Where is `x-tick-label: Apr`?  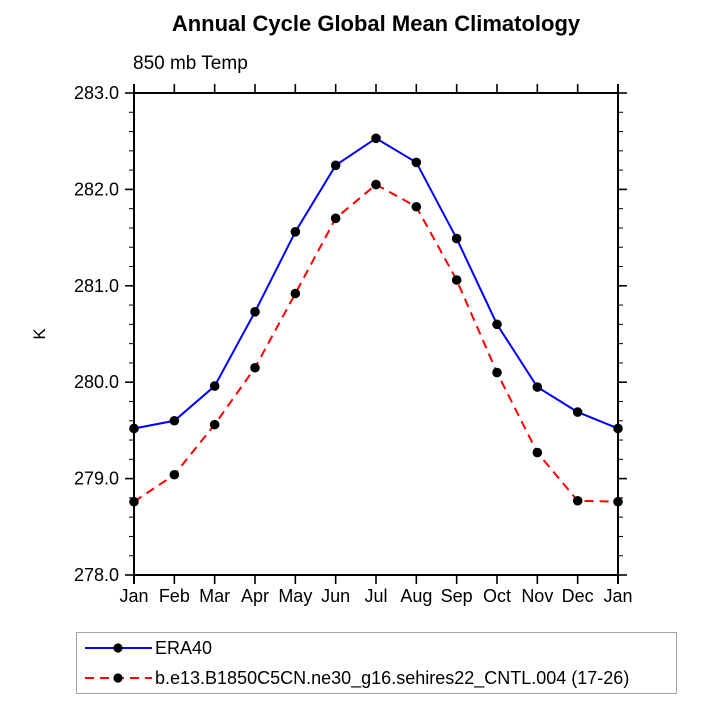 x-tick-label: Apr is located at coordinates (255, 596).